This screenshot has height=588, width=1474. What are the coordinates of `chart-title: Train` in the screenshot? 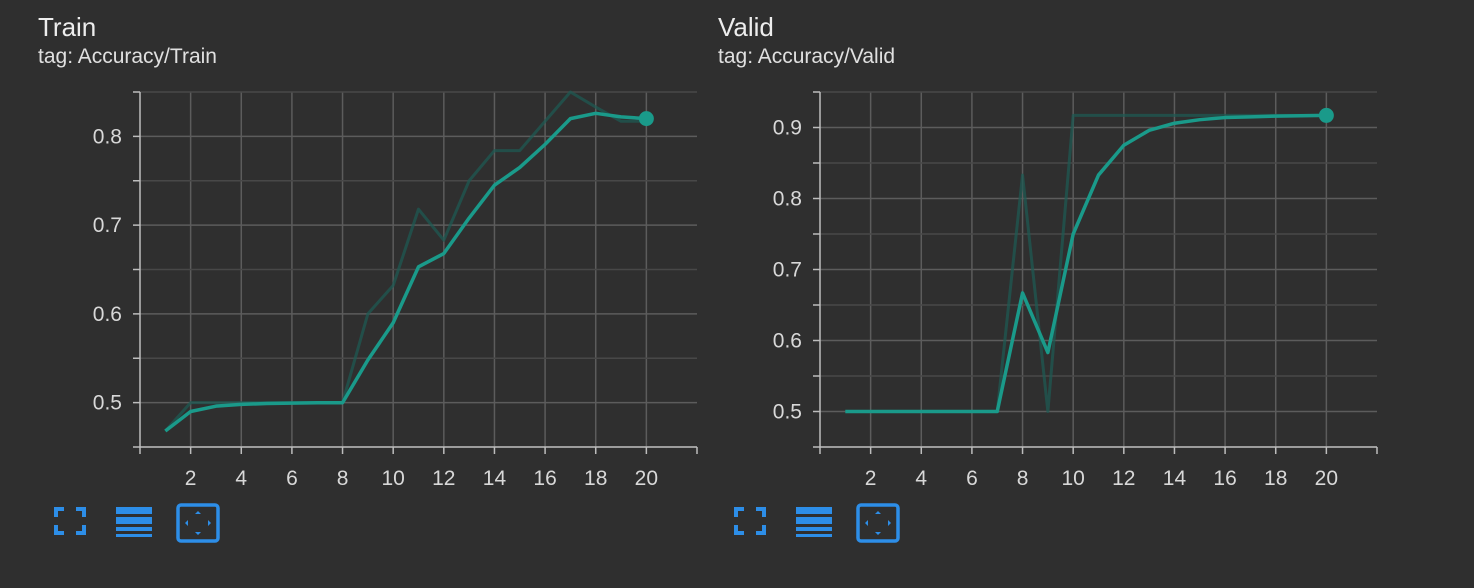 It's located at (67, 27).